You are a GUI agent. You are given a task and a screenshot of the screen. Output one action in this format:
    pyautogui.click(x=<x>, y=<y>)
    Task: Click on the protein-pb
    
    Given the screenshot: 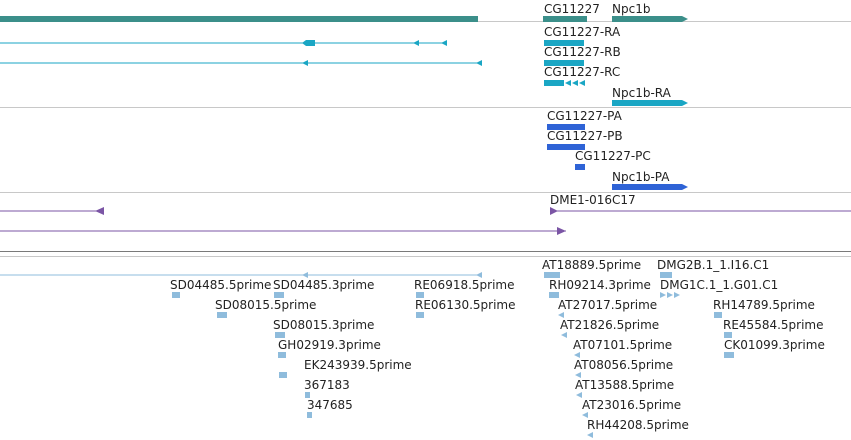 What is the action you would take?
    pyautogui.click(x=566, y=147)
    